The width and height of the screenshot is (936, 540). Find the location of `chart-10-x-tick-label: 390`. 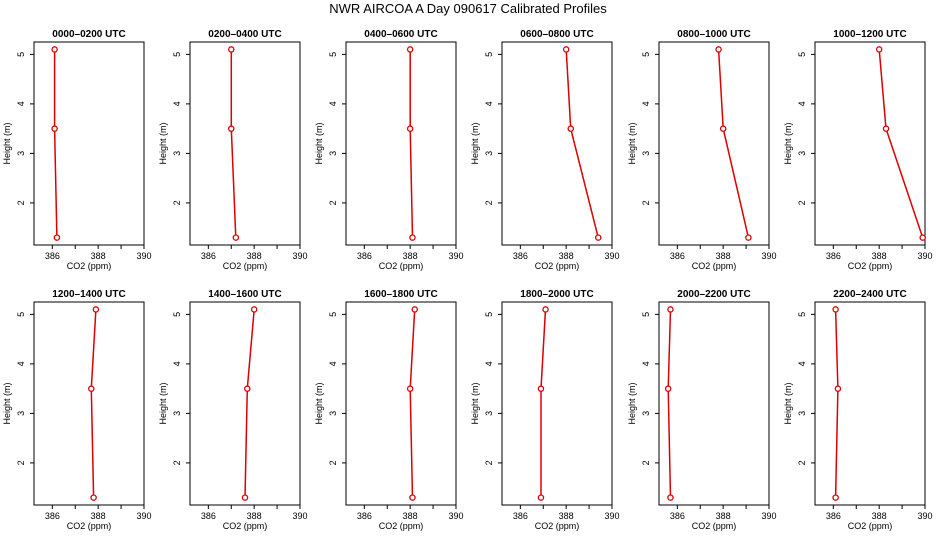

chart-10-x-tick-label: 390 is located at coordinates (611, 516).